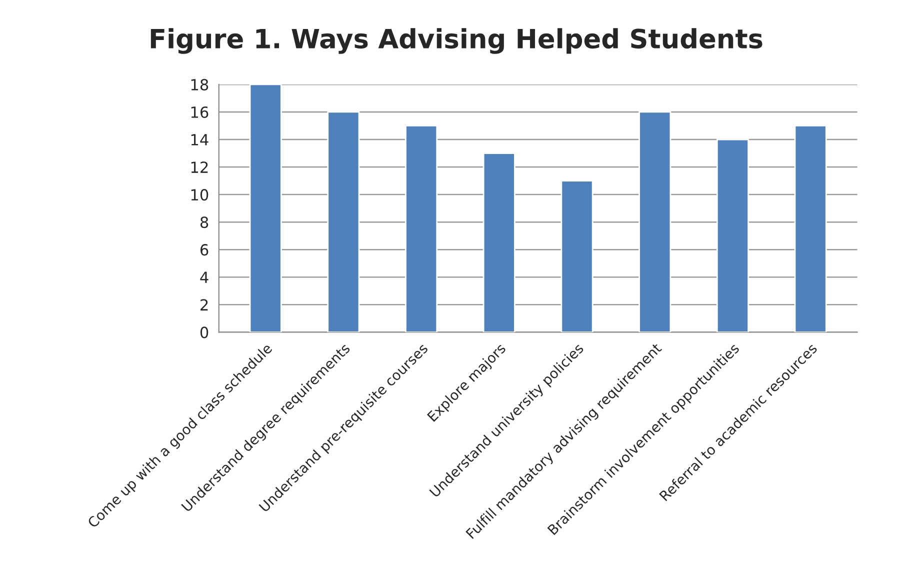 The image size is (912, 563). I want to click on y-tick-label: 12, so click(199, 167).